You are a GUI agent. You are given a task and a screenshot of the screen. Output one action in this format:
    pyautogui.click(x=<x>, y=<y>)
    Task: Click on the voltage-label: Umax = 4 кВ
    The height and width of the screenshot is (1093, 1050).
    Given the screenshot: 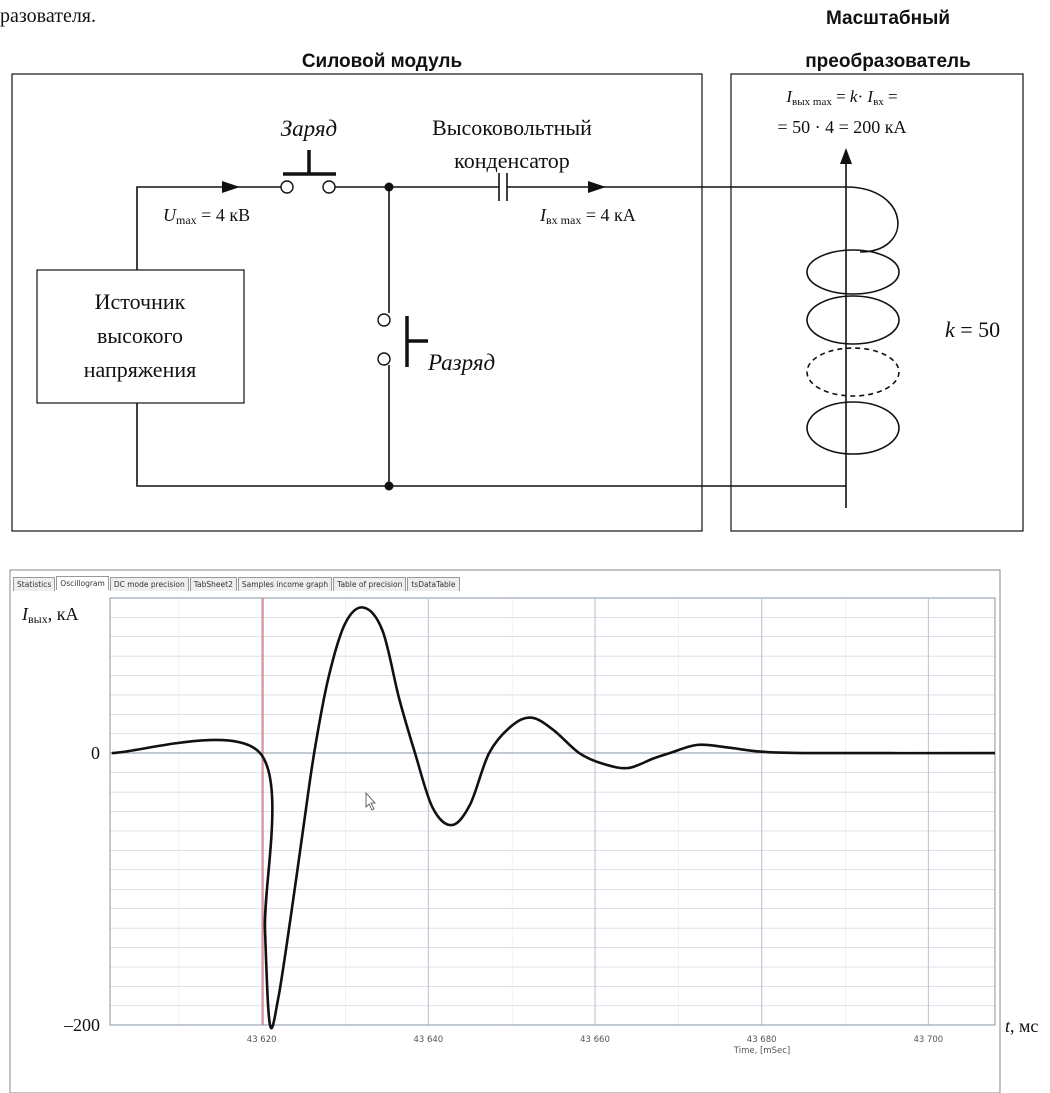 What is the action you would take?
    pyautogui.click(x=206, y=216)
    